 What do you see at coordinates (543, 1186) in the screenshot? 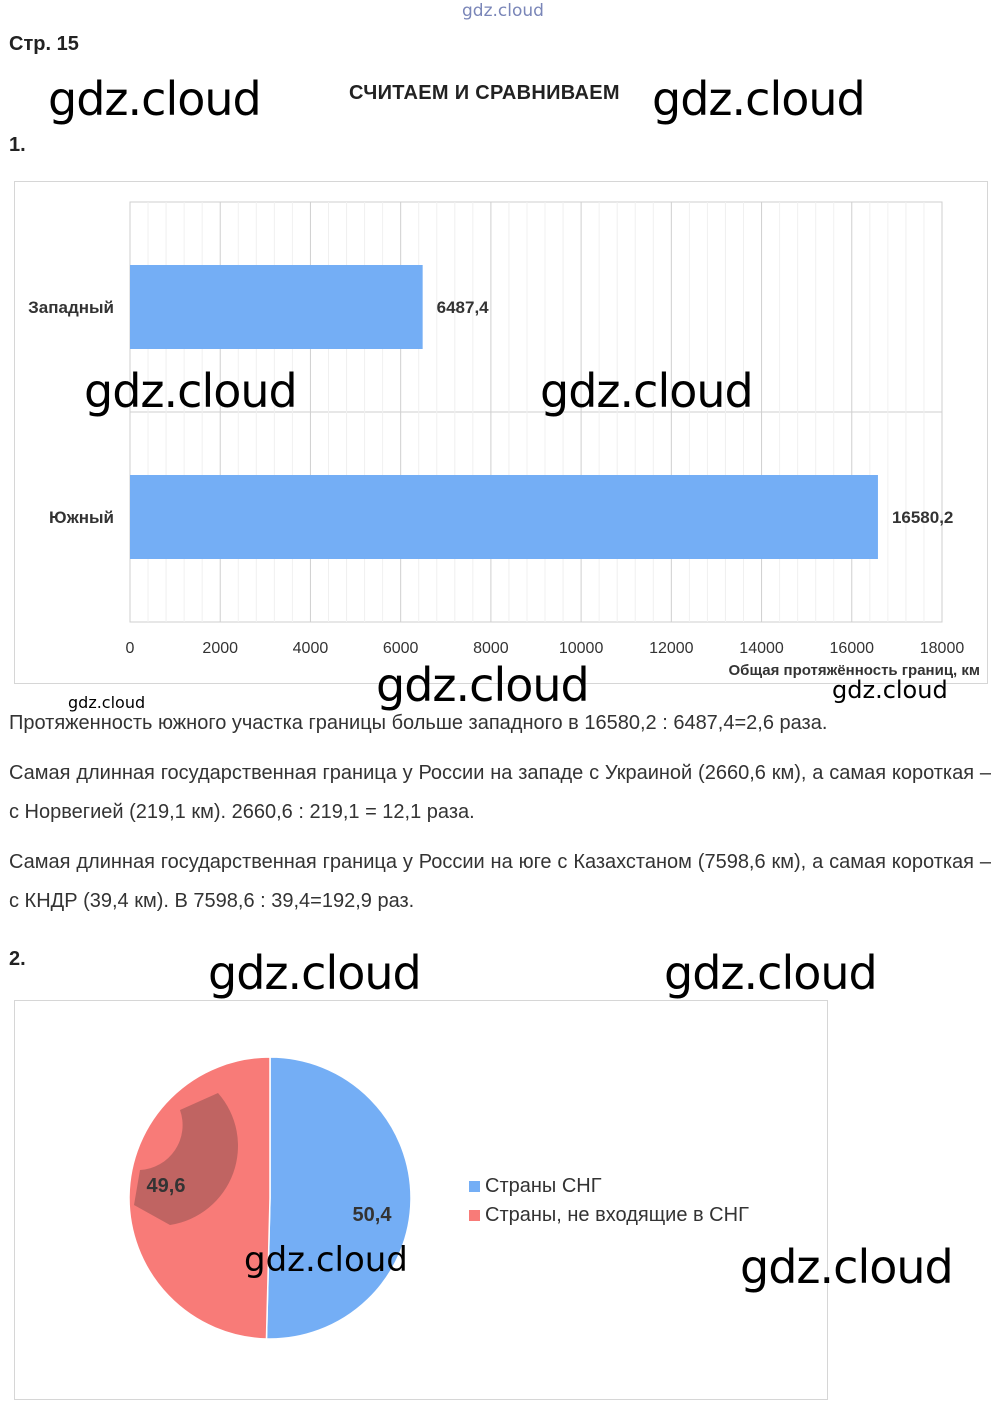
I see `legend-label: Страны СНГ` at bounding box center [543, 1186].